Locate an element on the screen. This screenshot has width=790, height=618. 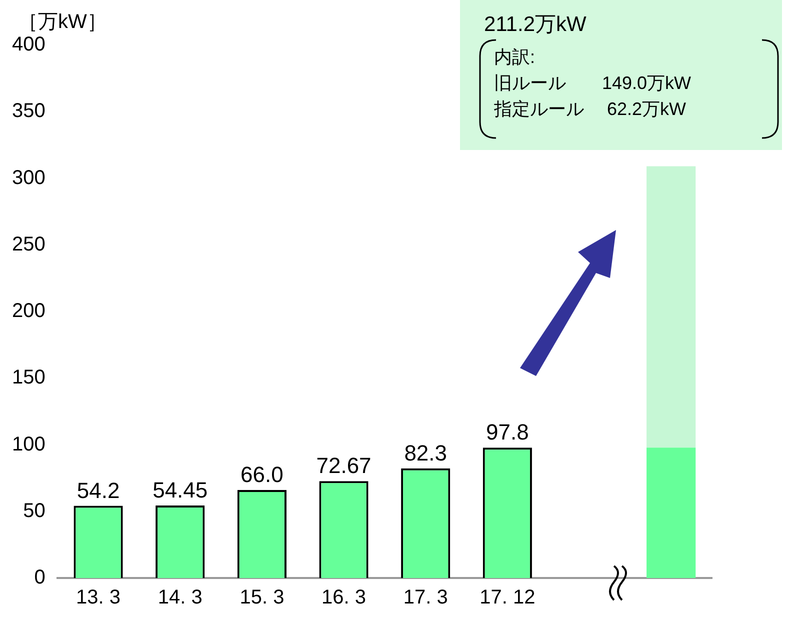
data-label: 72.67 is located at coordinates (344, 465).